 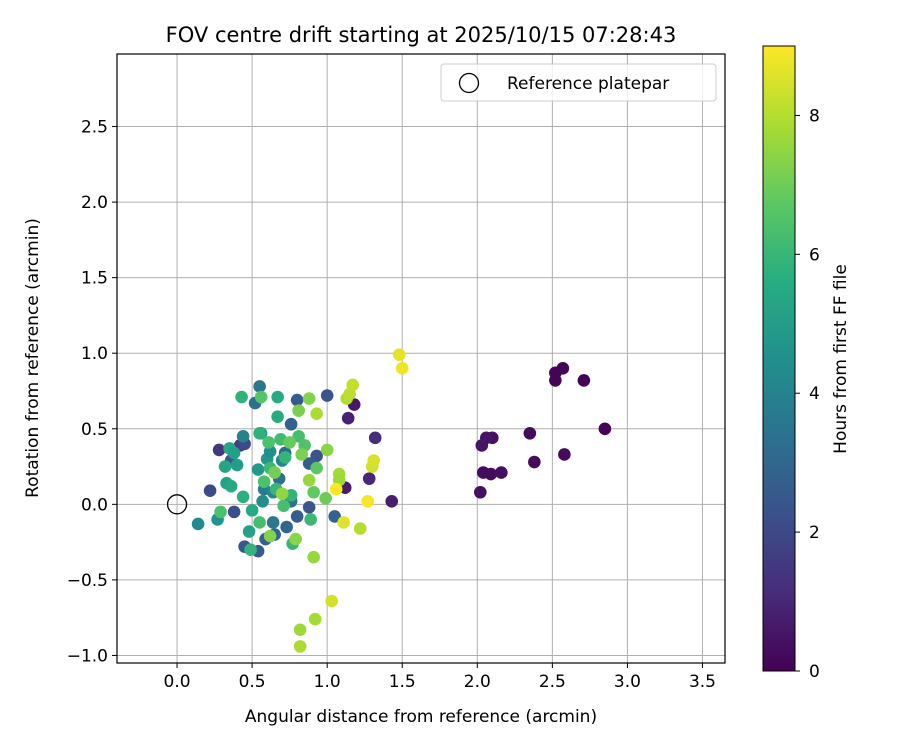 What do you see at coordinates (814, 394) in the screenshot?
I see `colorbar-tick-label: 4` at bounding box center [814, 394].